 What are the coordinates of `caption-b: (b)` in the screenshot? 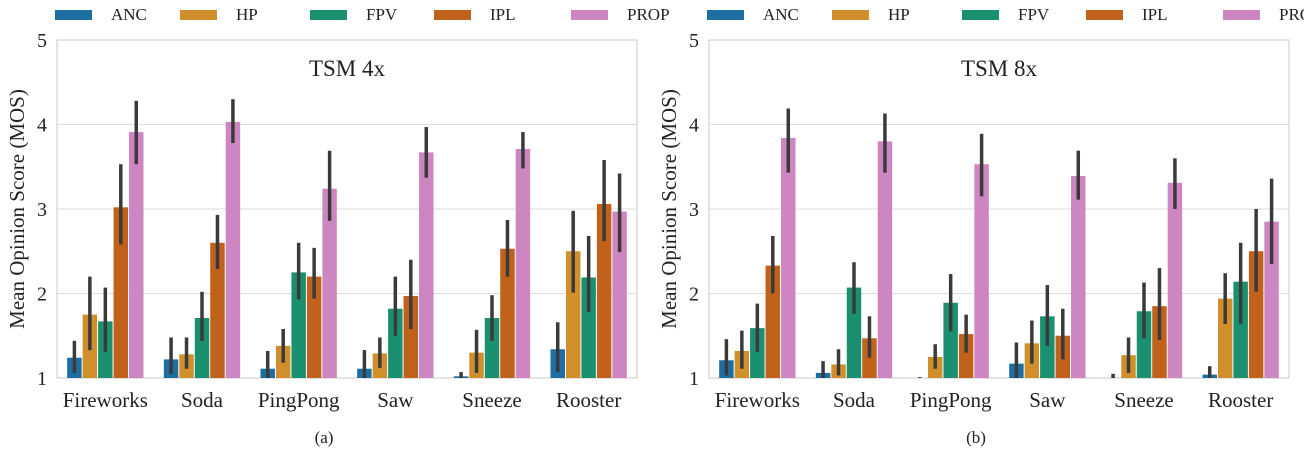 It's located at (976, 437).